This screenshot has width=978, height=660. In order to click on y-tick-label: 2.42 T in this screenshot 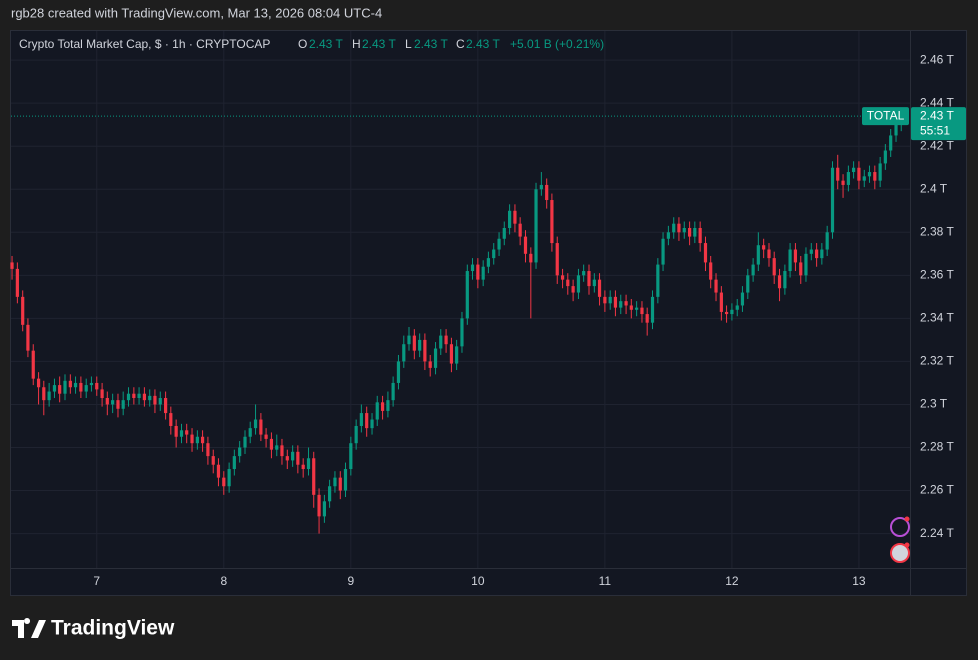, I will do `click(937, 145)`.